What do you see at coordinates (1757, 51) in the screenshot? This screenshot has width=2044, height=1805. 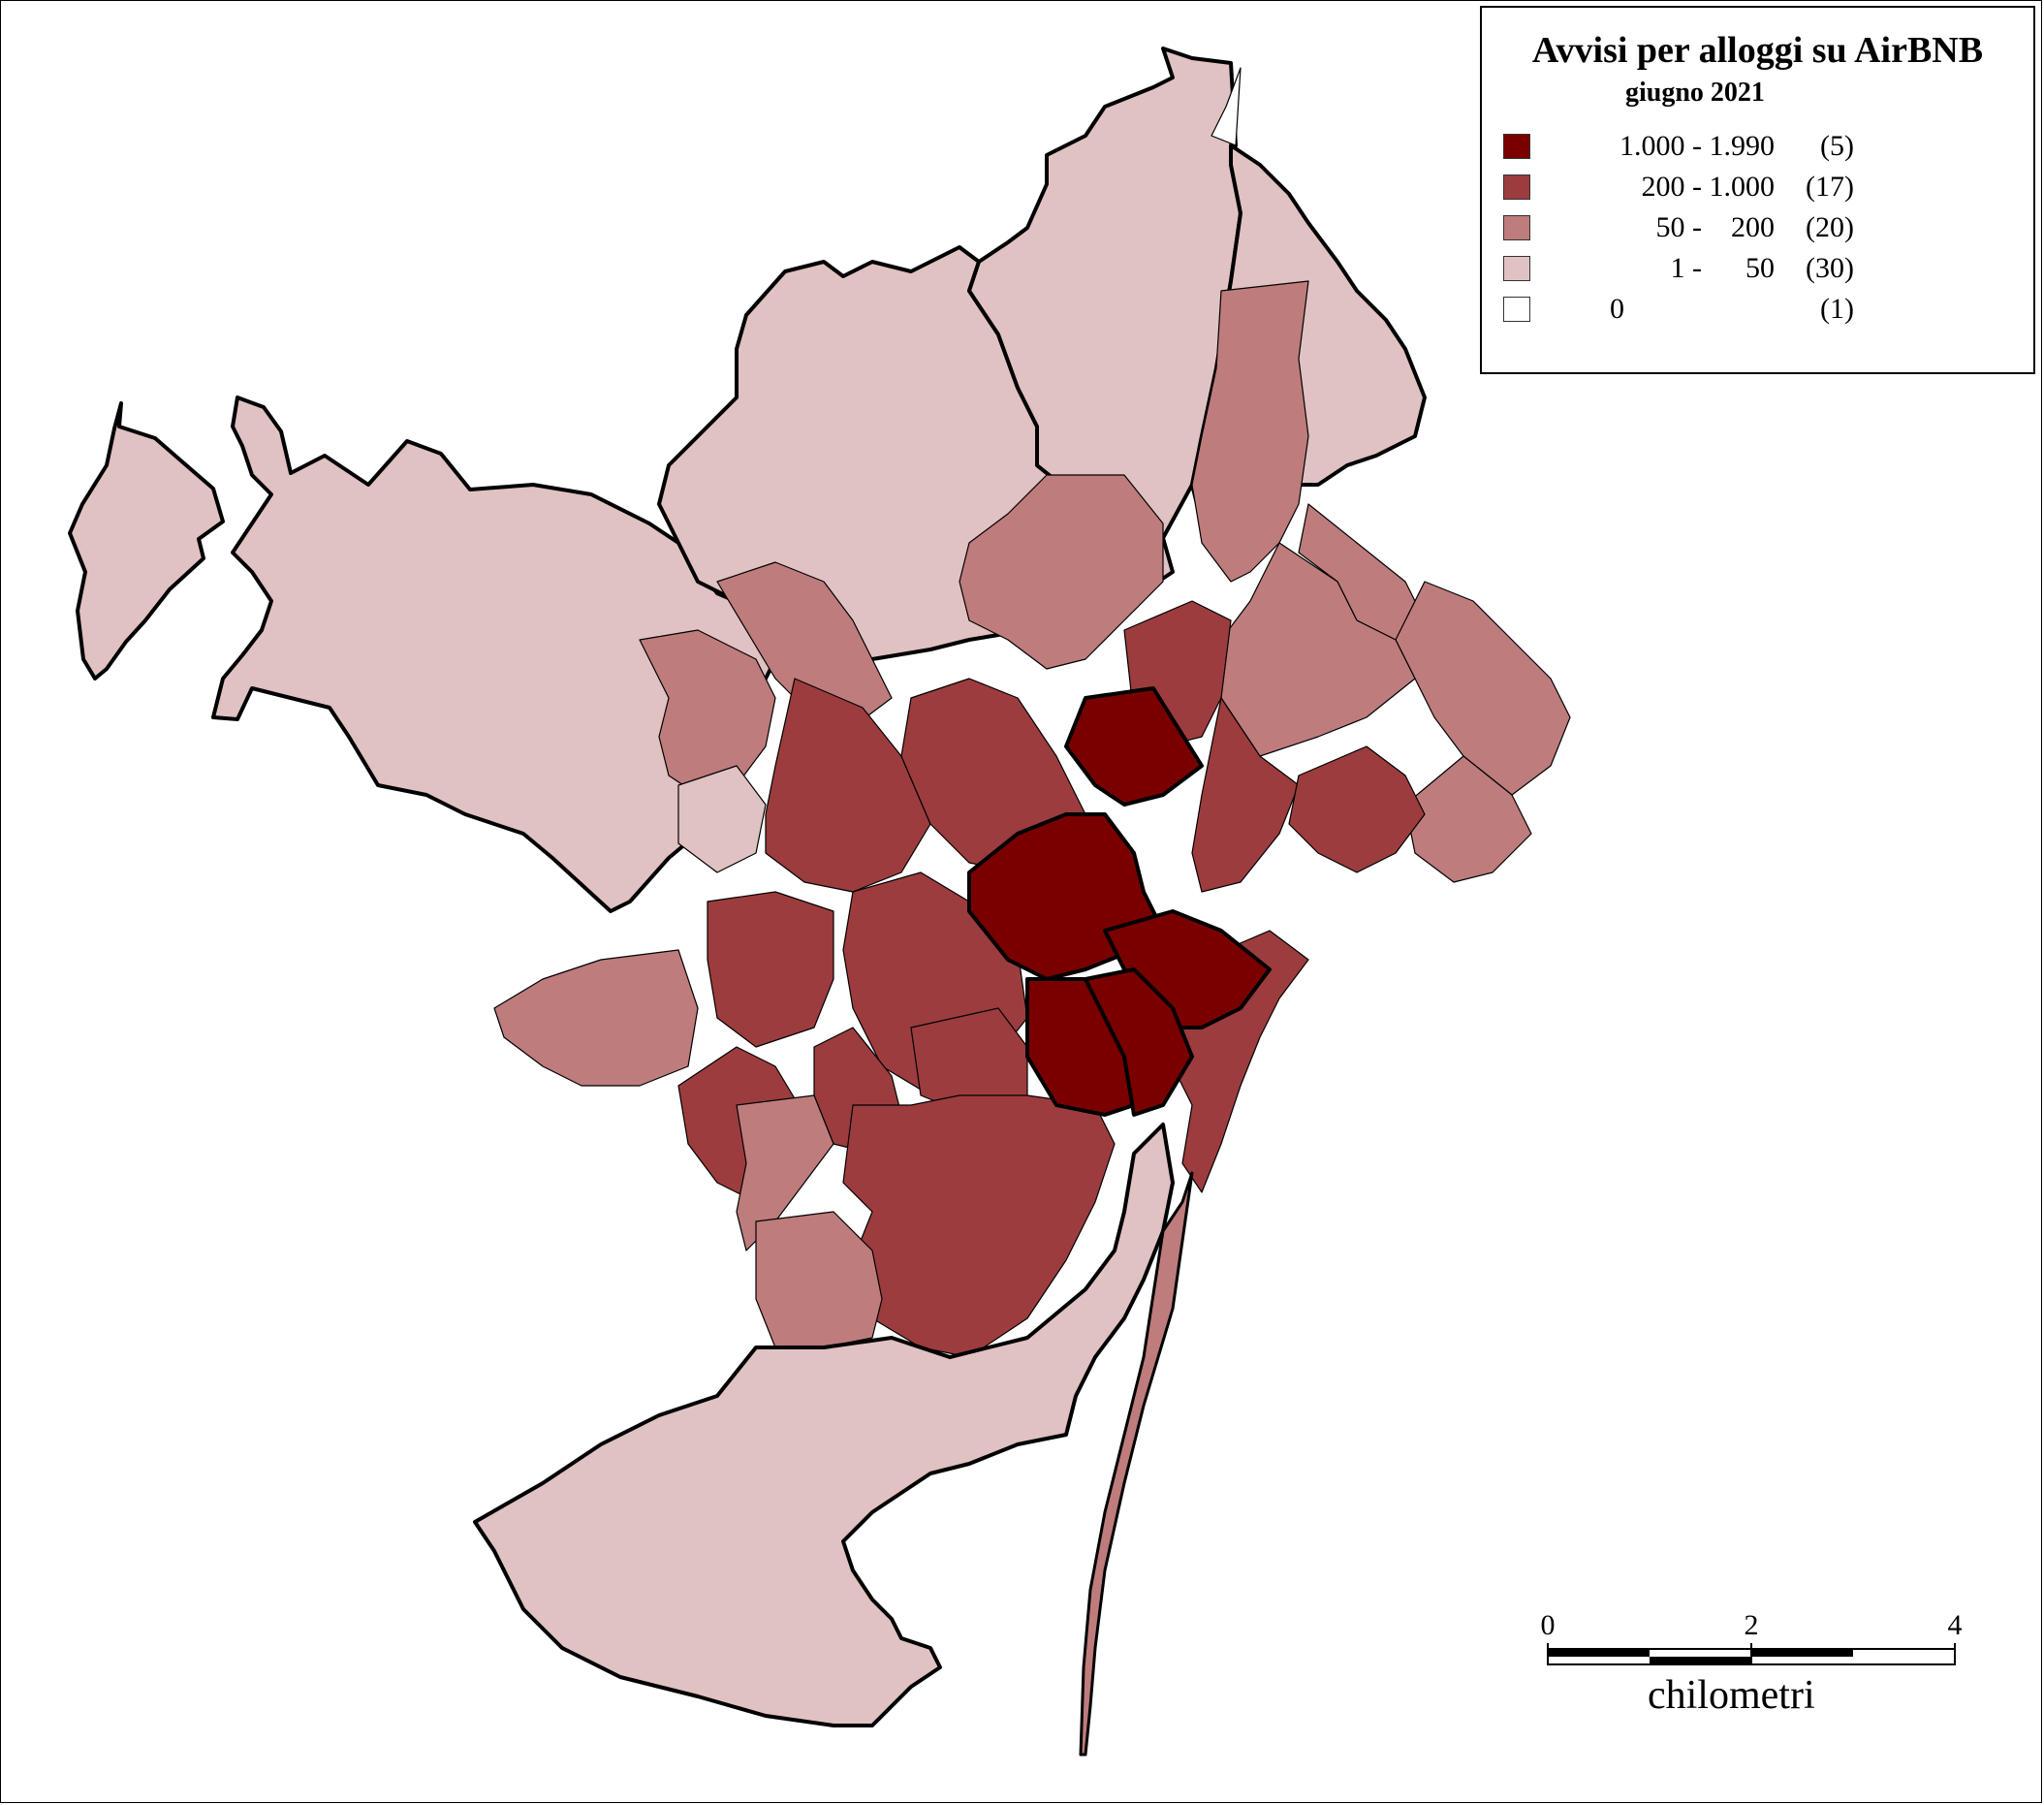 I see `legend-title: Avvisi per alloggi su AirBNB` at bounding box center [1757, 51].